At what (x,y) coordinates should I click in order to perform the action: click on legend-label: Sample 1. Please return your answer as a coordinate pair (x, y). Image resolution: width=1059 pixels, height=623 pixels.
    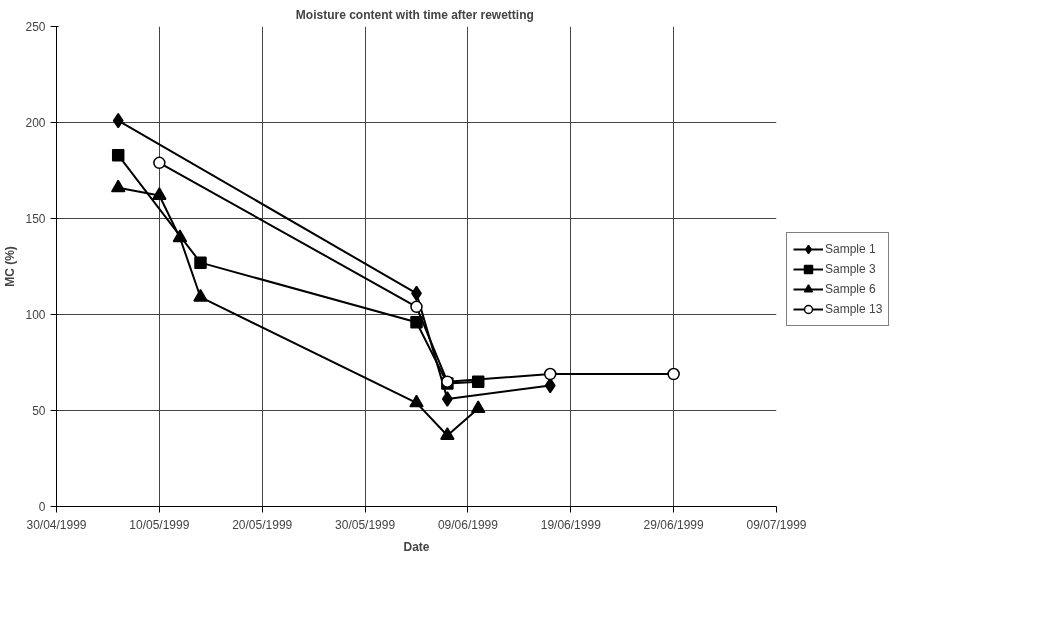
    Looking at the image, I should click on (850, 249).